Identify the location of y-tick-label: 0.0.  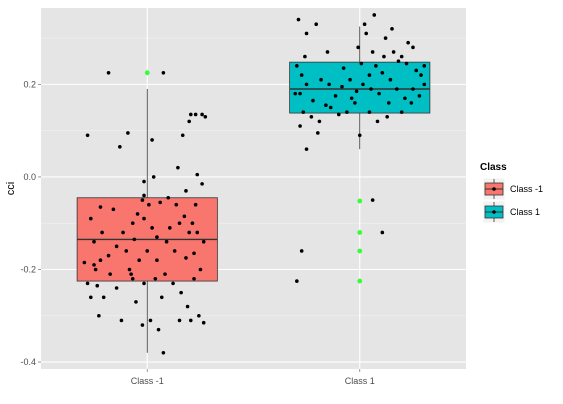
(29, 177).